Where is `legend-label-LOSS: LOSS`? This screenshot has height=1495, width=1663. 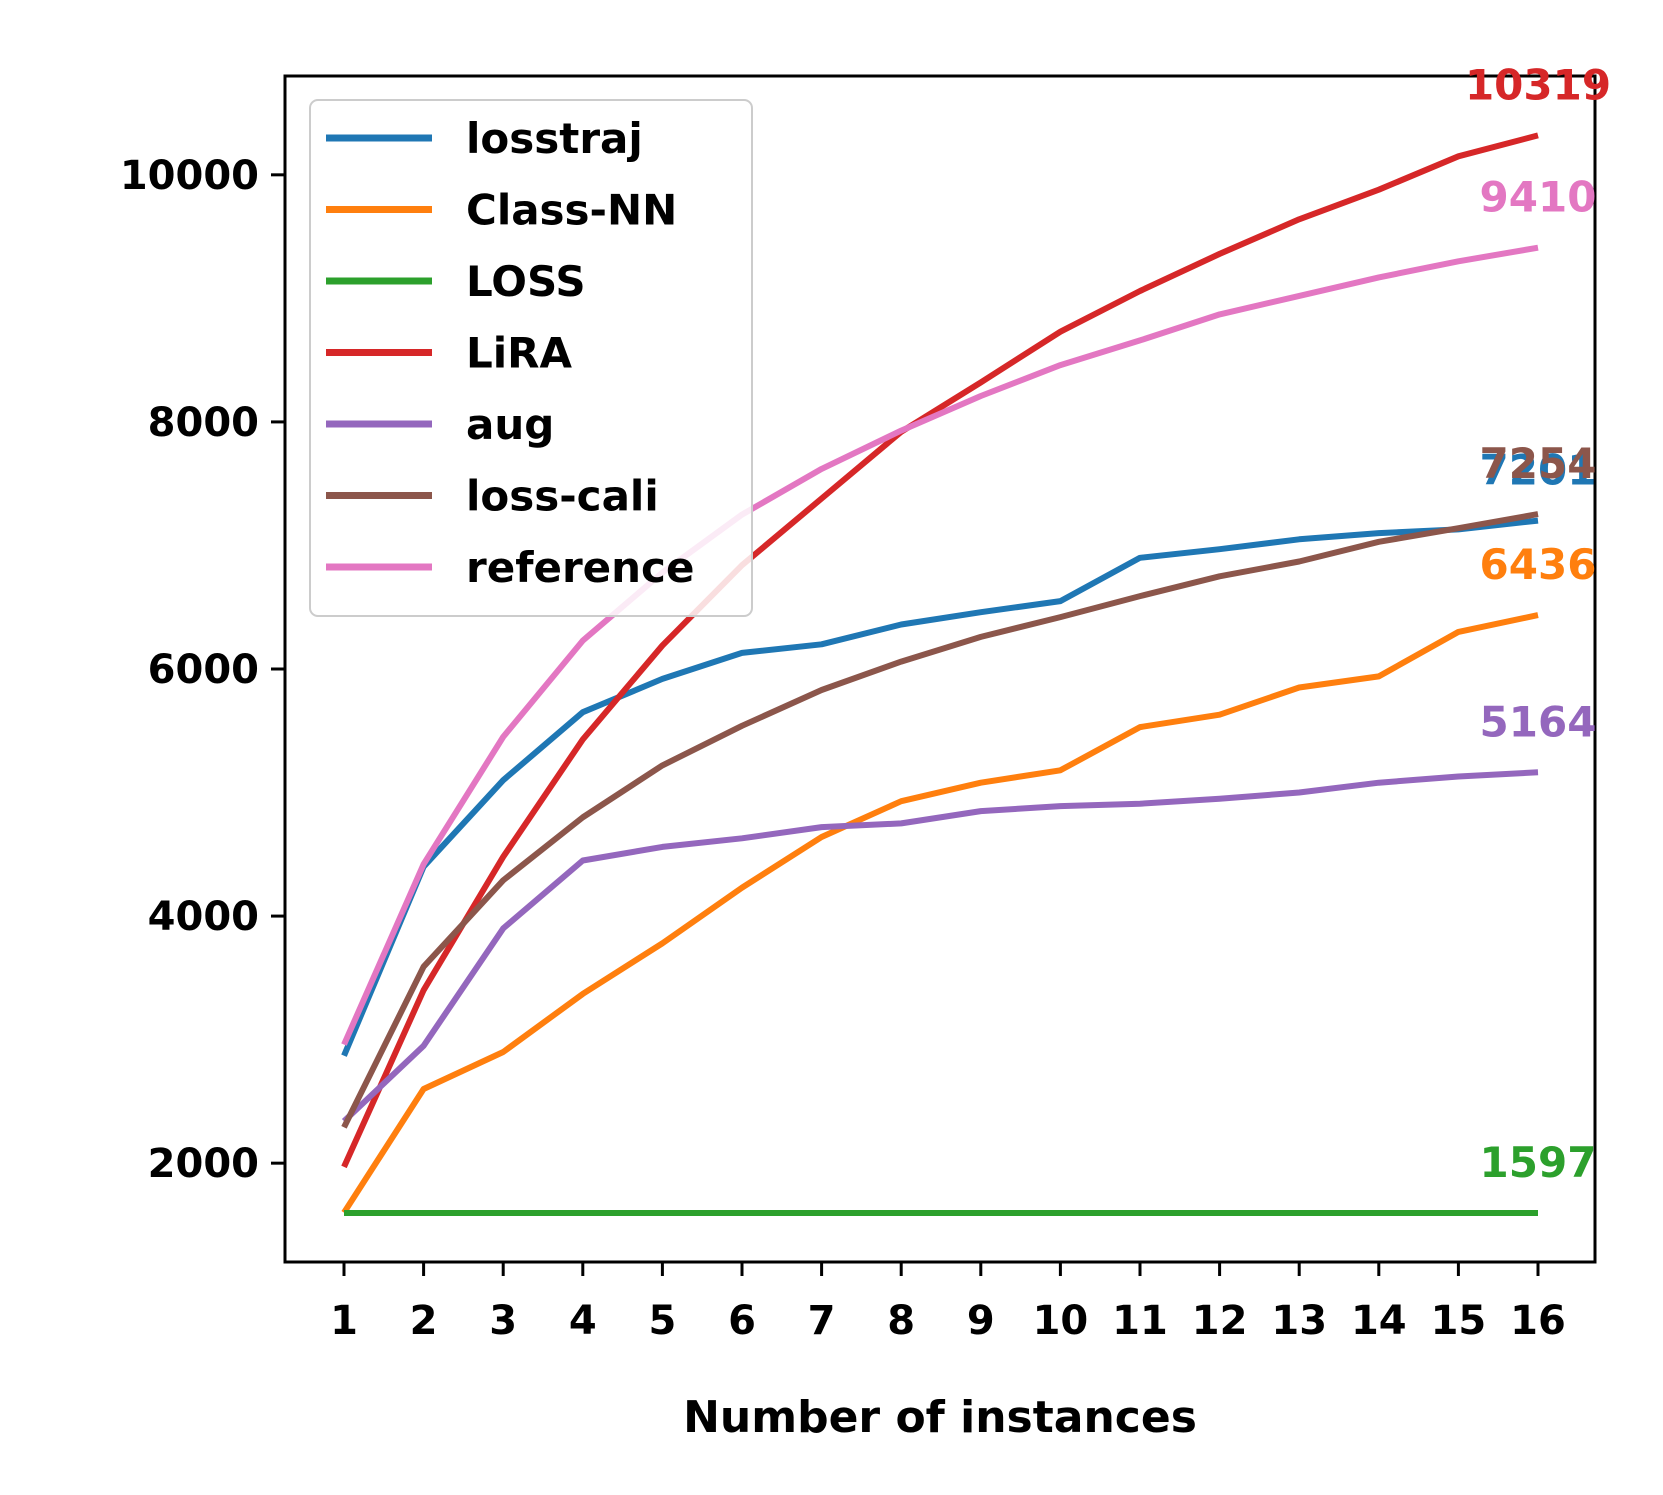 legend-label-LOSS: LOSS is located at coordinates (526, 281).